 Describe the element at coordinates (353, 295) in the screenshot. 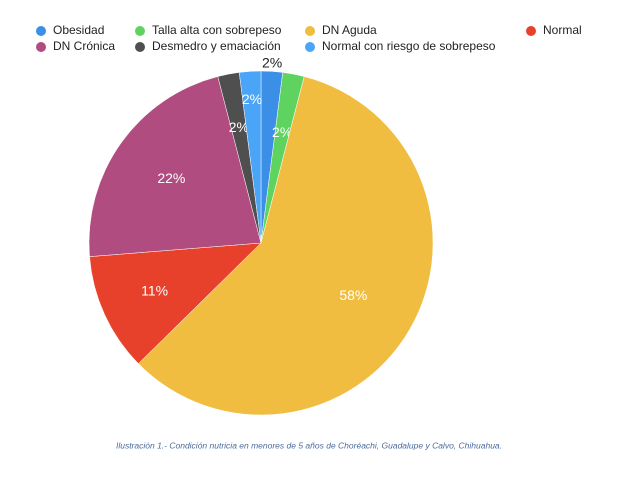

I see `slice-label: 58%` at that location.